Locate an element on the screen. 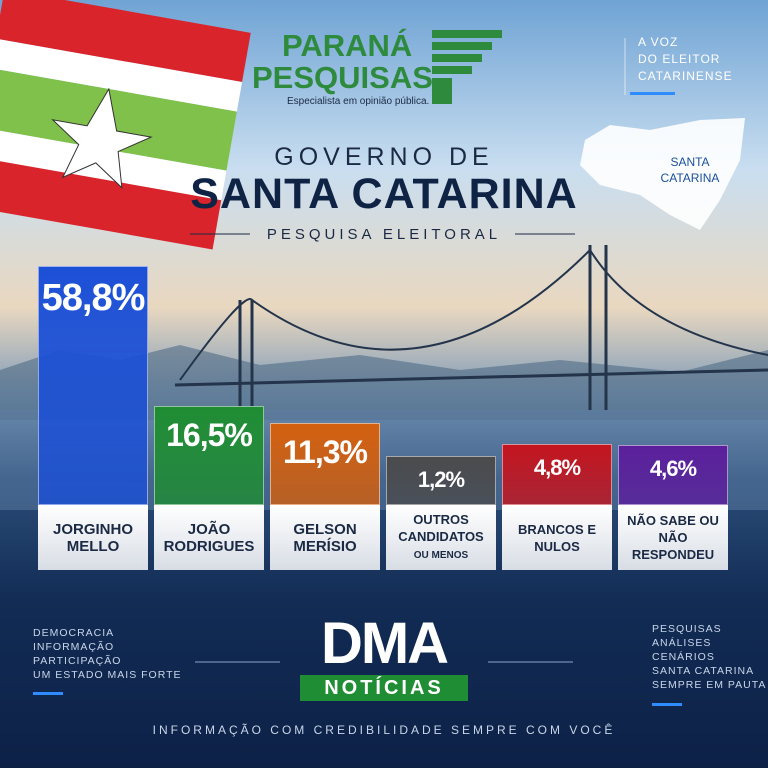 This screenshot has width=768, height=768. logo-sub: NOTÍCIAS is located at coordinates (384, 688).